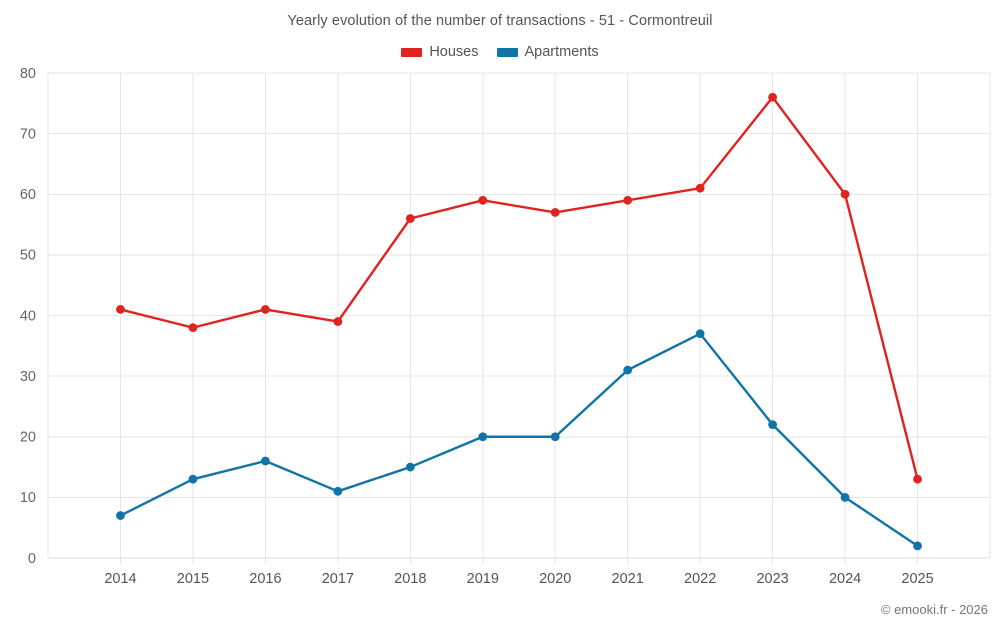 The width and height of the screenshot is (1000, 625). I want to click on legend-item-houses: Houses, so click(440, 52).